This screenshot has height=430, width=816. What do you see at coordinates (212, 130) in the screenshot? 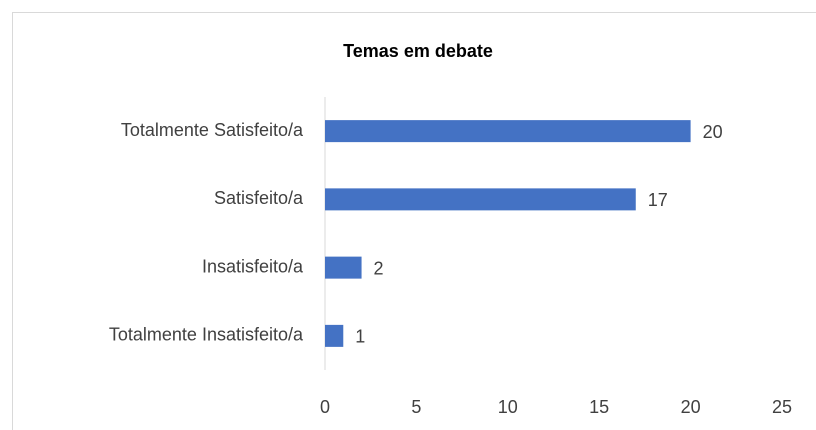
I see `y-tick-label: Totalmente Satisfeito/a` at bounding box center [212, 130].